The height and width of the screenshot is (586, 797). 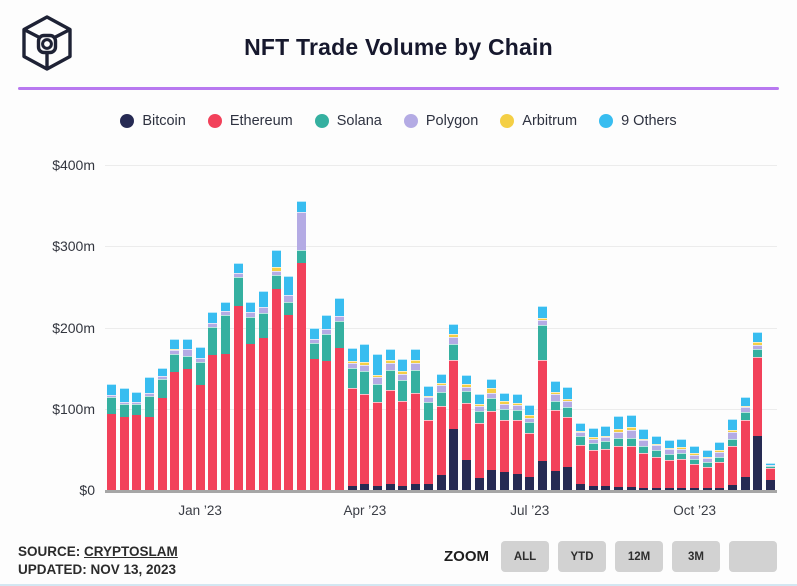 What do you see at coordinates (440, 121) in the screenshot?
I see `legend-item-polygon: Polygon` at bounding box center [440, 121].